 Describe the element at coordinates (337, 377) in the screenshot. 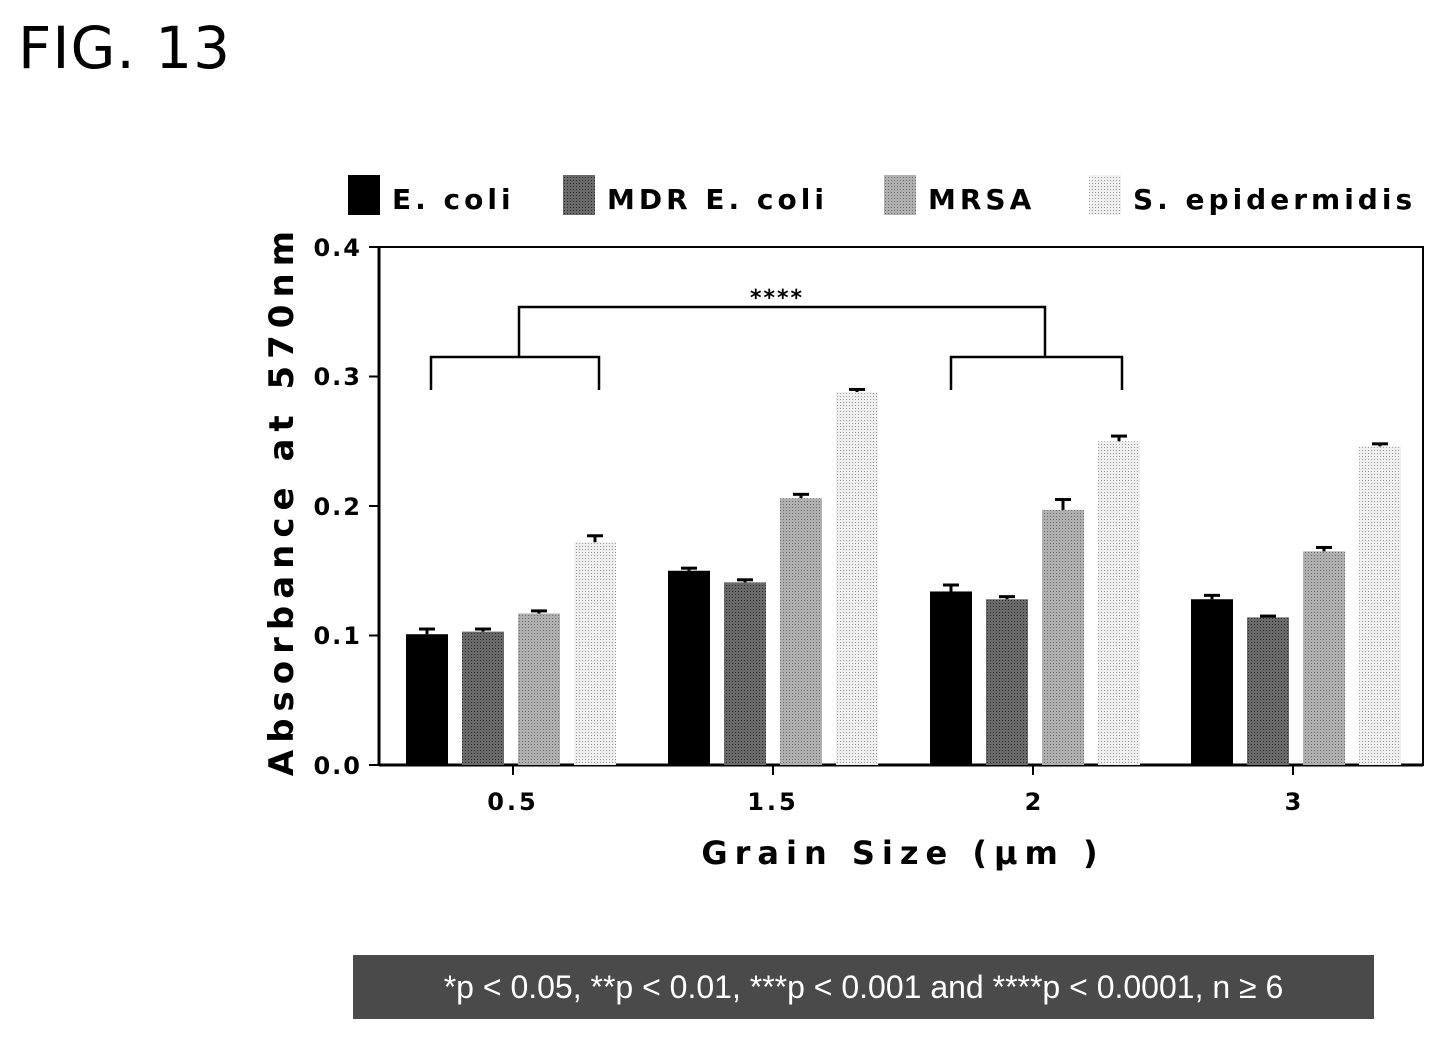

I see `y-tick-label: 0.3` at that location.